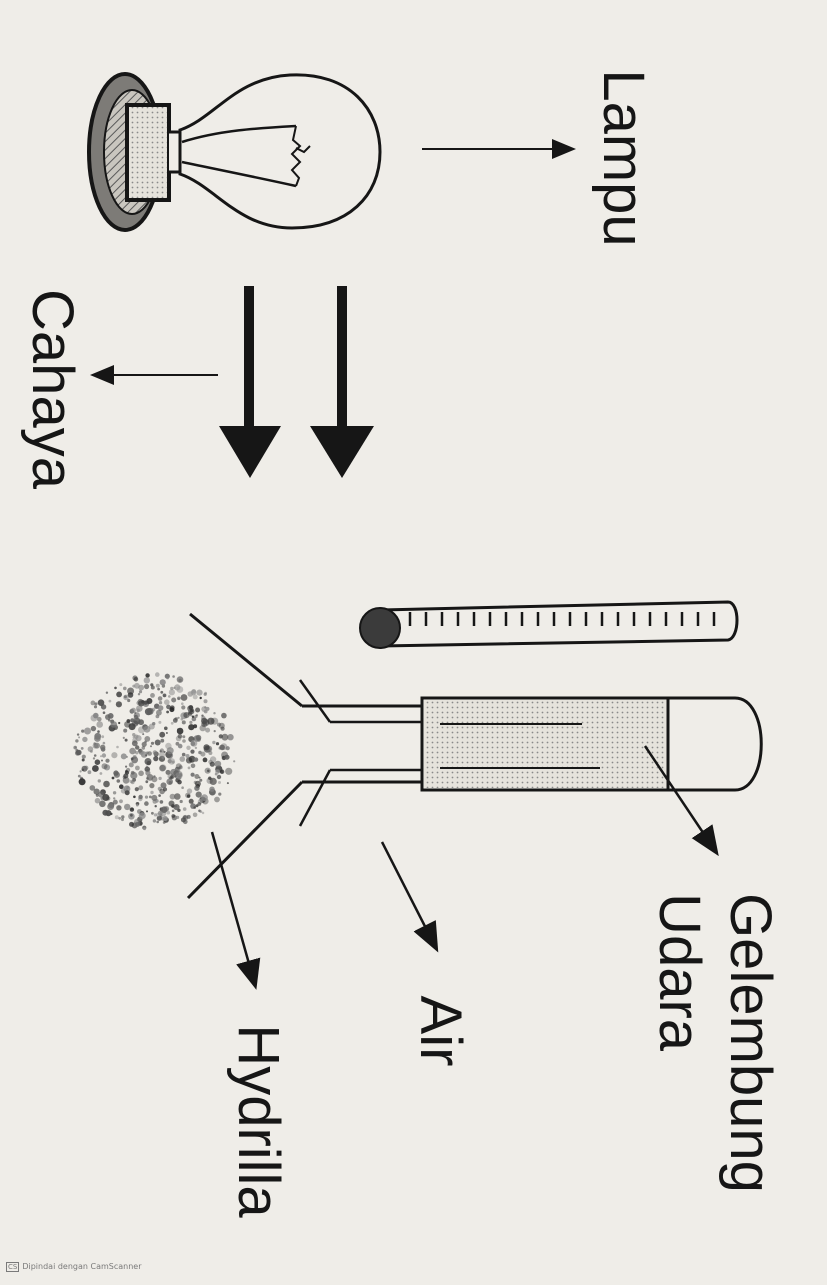 The width and height of the screenshot is (827, 1285). Describe the element at coordinates (440, 1031) in the screenshot. I see `label-air: Air` at that location.